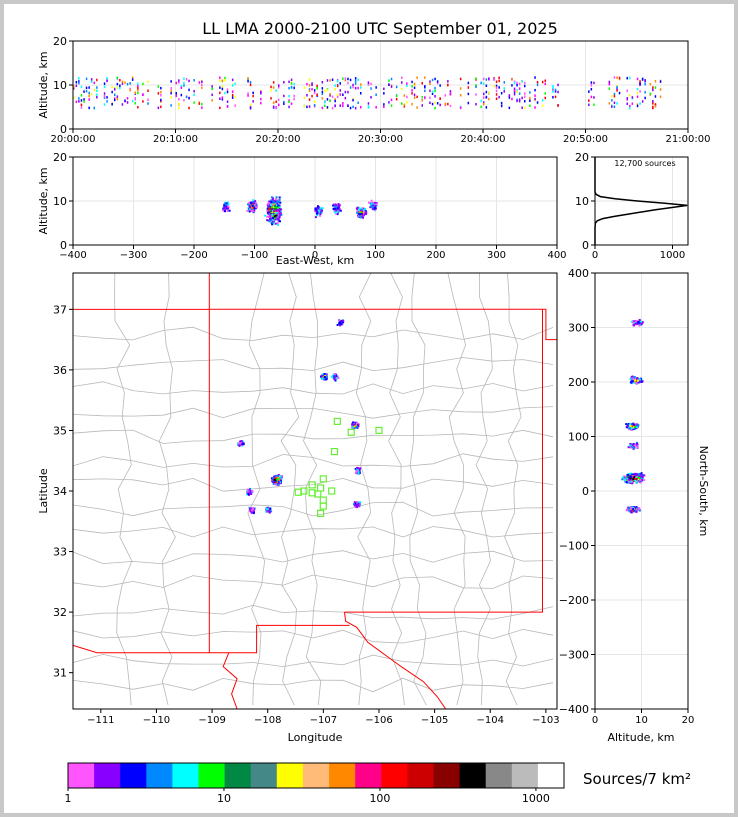 The image size is (738, 817). What do you see at coordinates (434, 720) in the screenshot?
I see `longitude-tick-label: −105` at bounding box center [434, 720].